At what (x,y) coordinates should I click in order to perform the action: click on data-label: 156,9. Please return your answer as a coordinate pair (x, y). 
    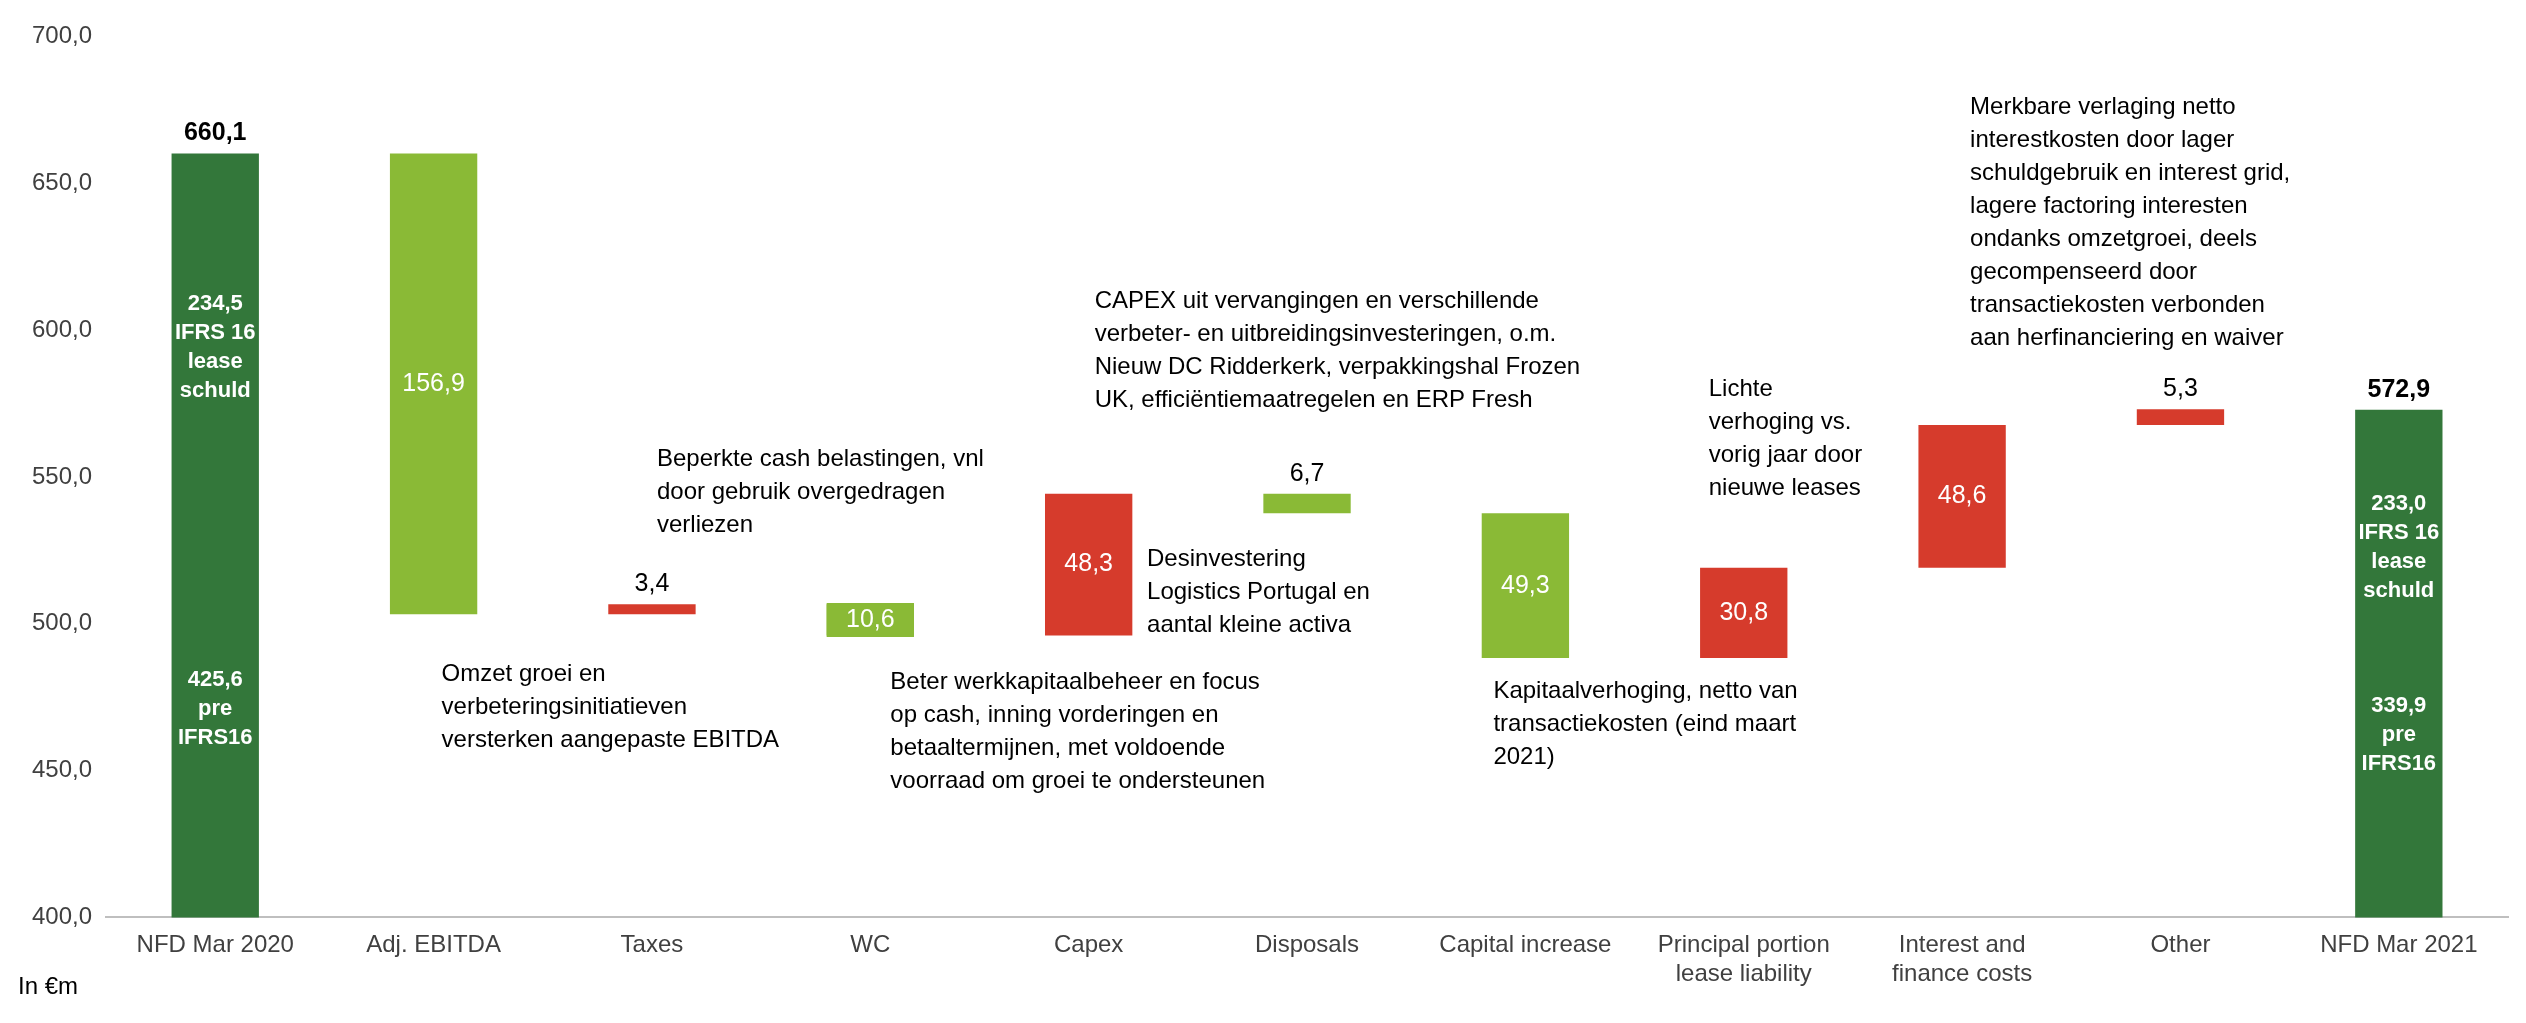
    Looking at the image, I should click on (433, 381).